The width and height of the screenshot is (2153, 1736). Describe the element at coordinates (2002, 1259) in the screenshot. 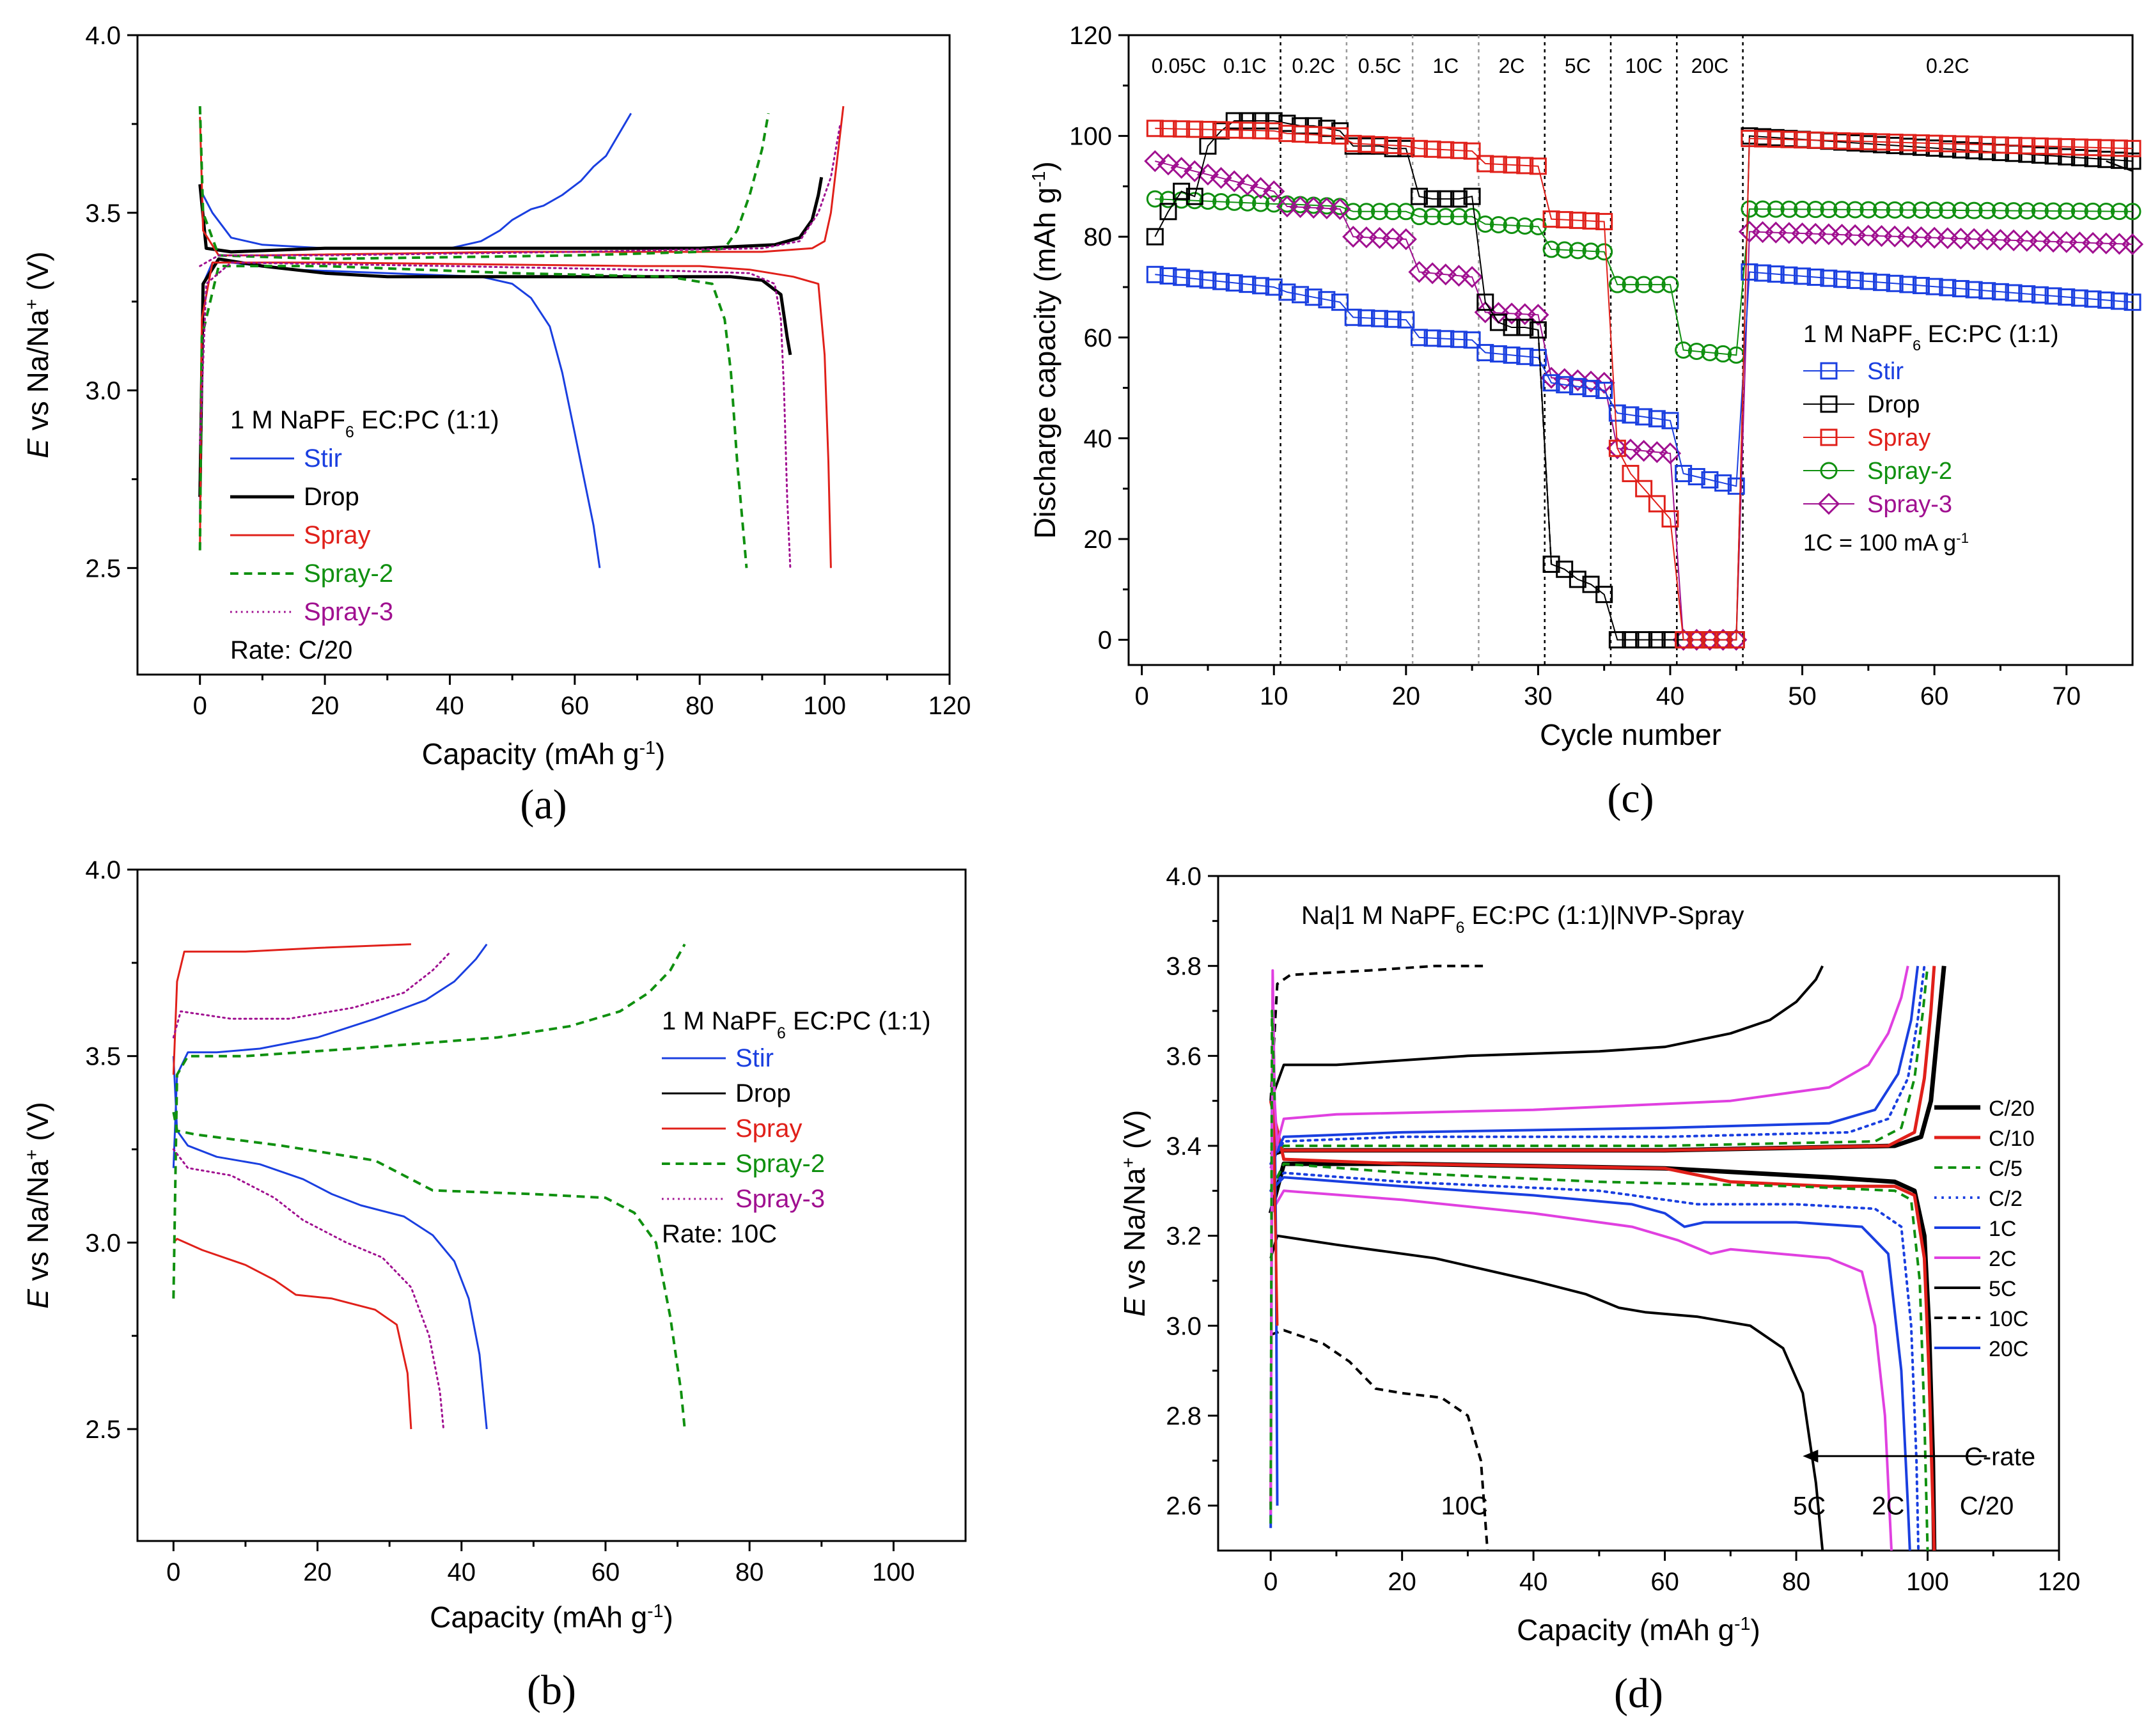

I see `legend-label-2c: 2C` at that location.